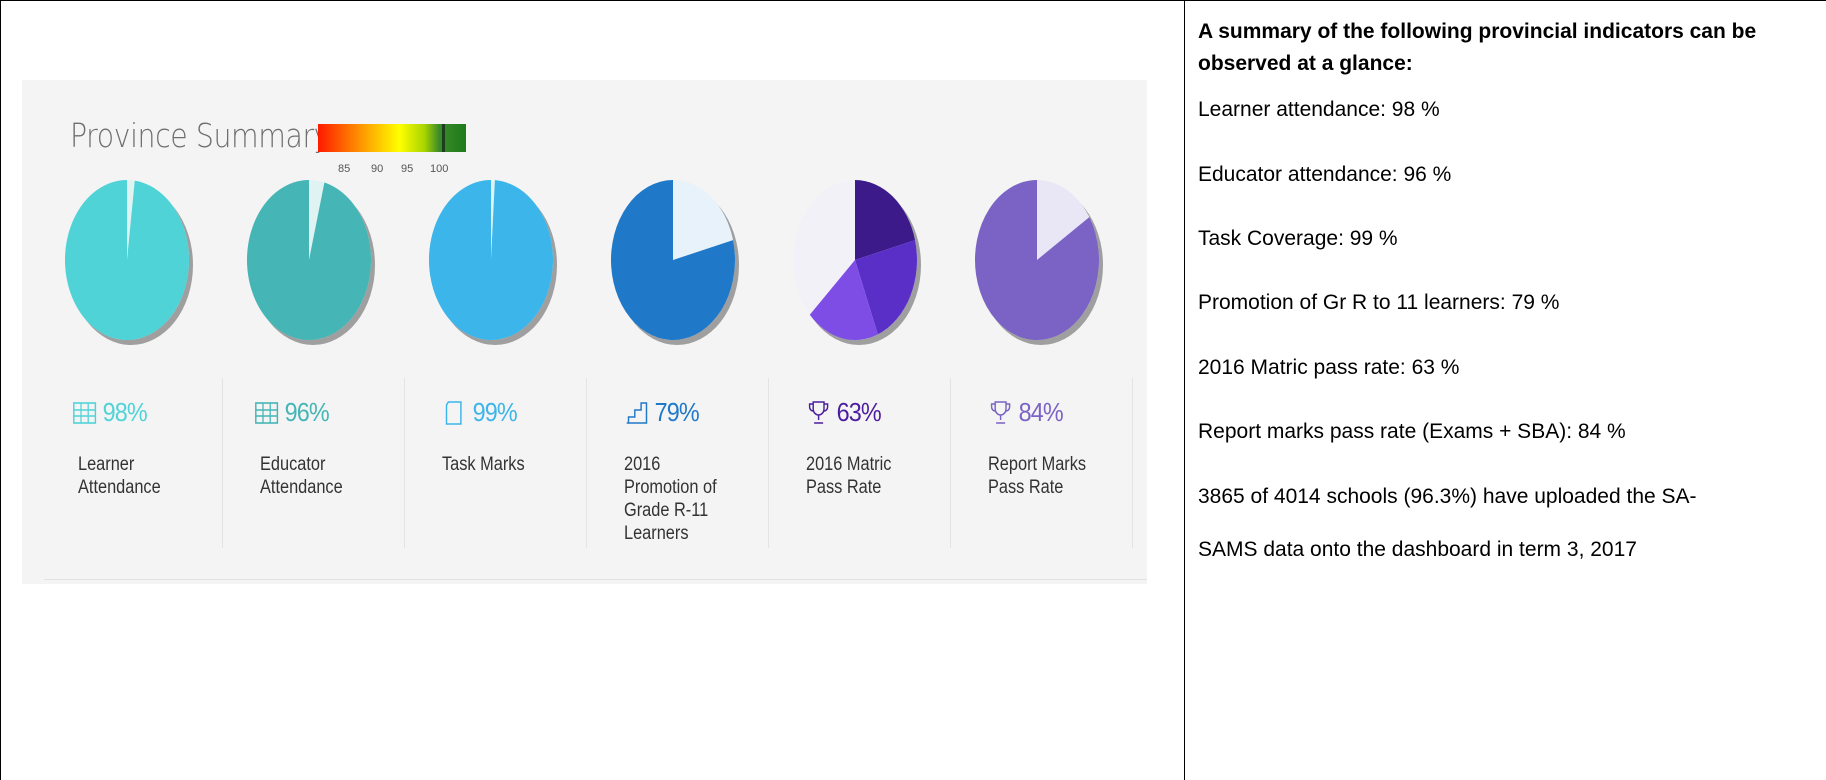 The image size is (1826, 780). What do you see at coordinates (453, 412) in the screenshot?
I see `document-icon` at bounding box center [453, 412].